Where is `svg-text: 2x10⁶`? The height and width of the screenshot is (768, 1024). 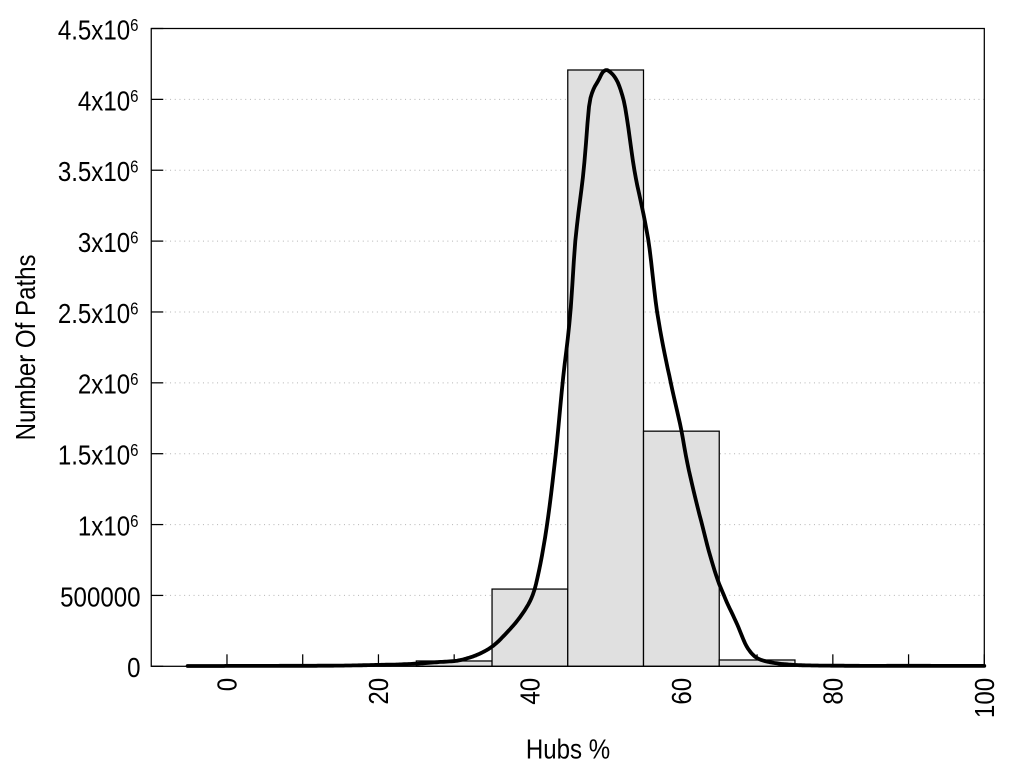 svg-text: 2x10⁶ is located at coordinates (108, 384).